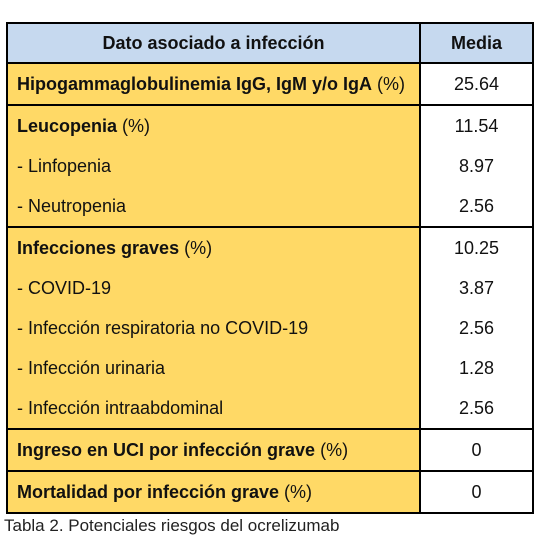 Image resolution: width=547 pixels, height=553 pixels. Describe the element at coordinates (476, 367) in the screenshot. I see `row-value: 1.28` at that location.